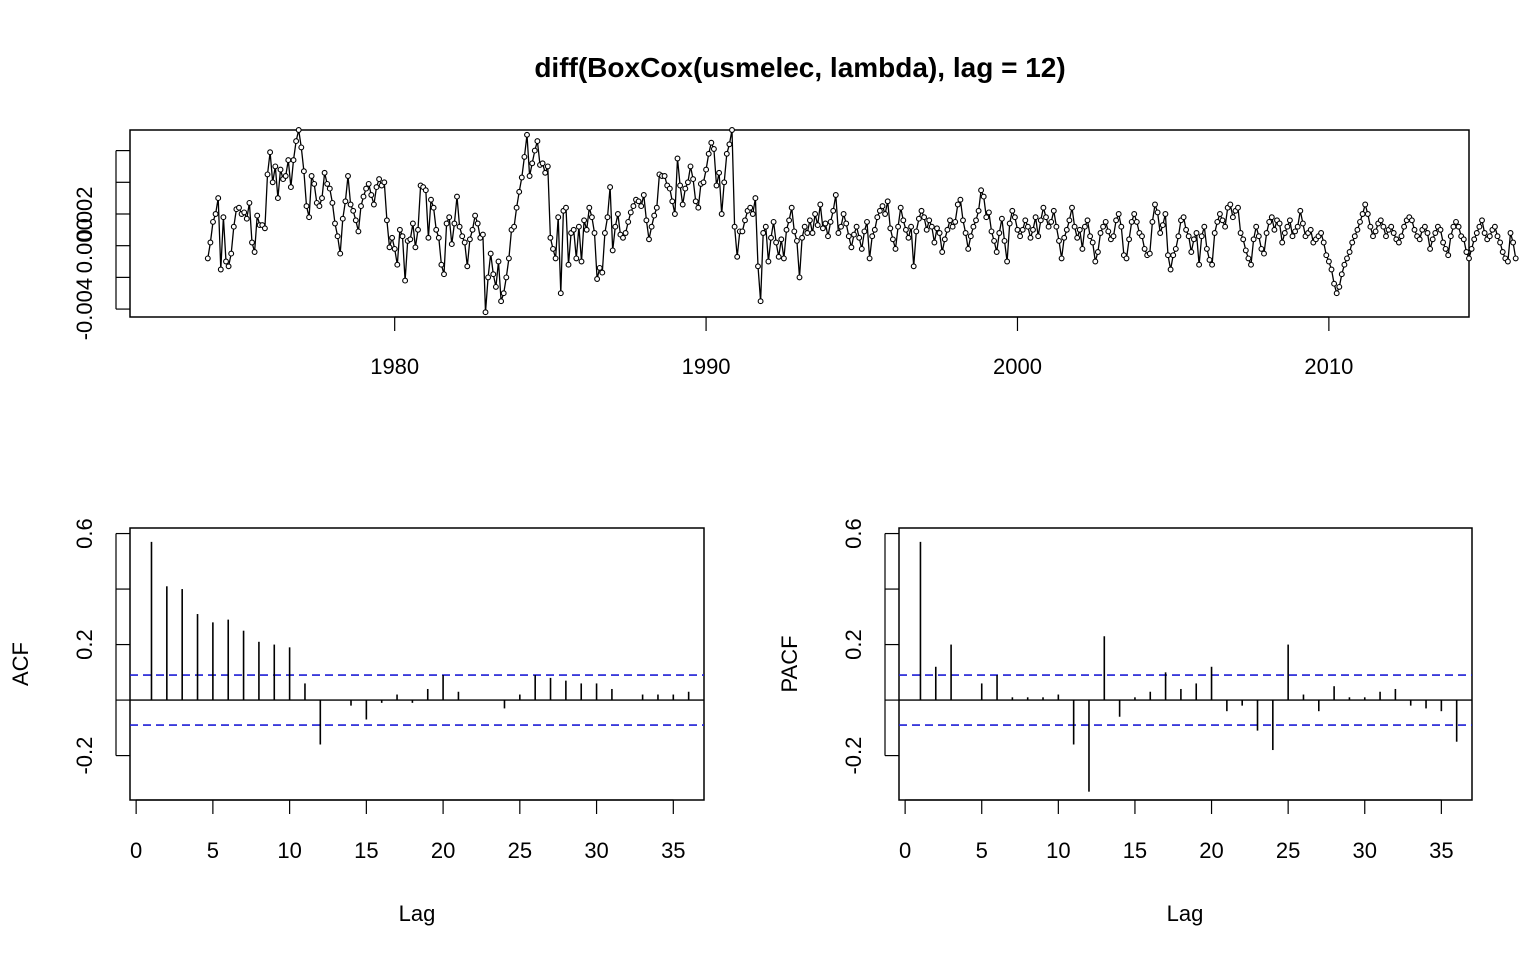  What do you see at coordinates (596, 850) in the screenshot?
I see `acf-x-tick-label: 30` at bounding box center [596, 850].